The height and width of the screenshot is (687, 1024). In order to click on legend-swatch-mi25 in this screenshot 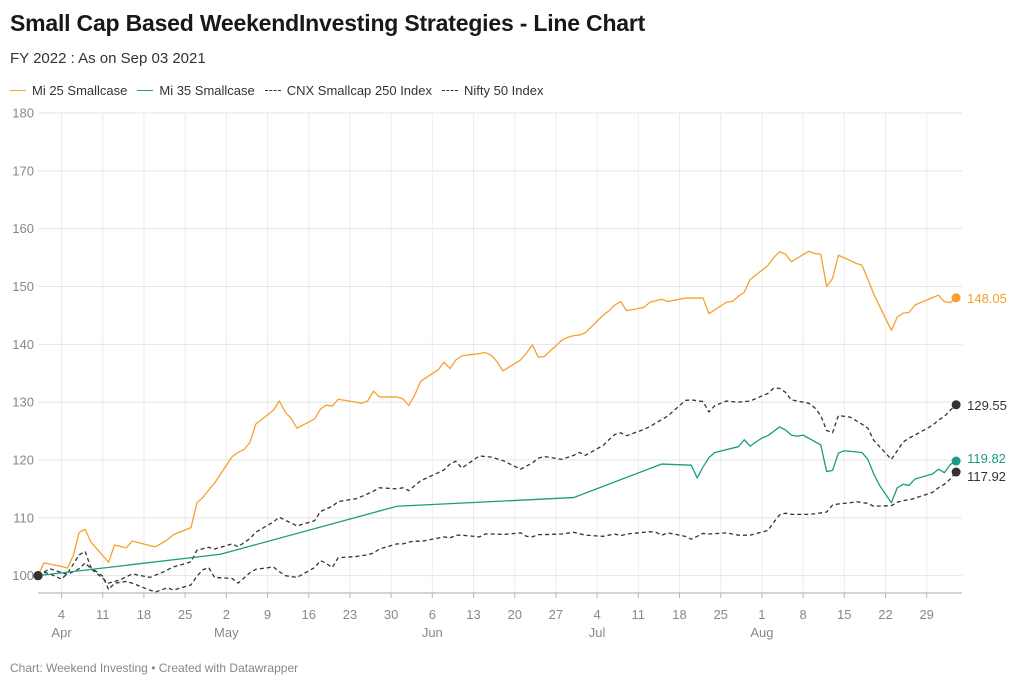, I will do `click(18, 90)`.